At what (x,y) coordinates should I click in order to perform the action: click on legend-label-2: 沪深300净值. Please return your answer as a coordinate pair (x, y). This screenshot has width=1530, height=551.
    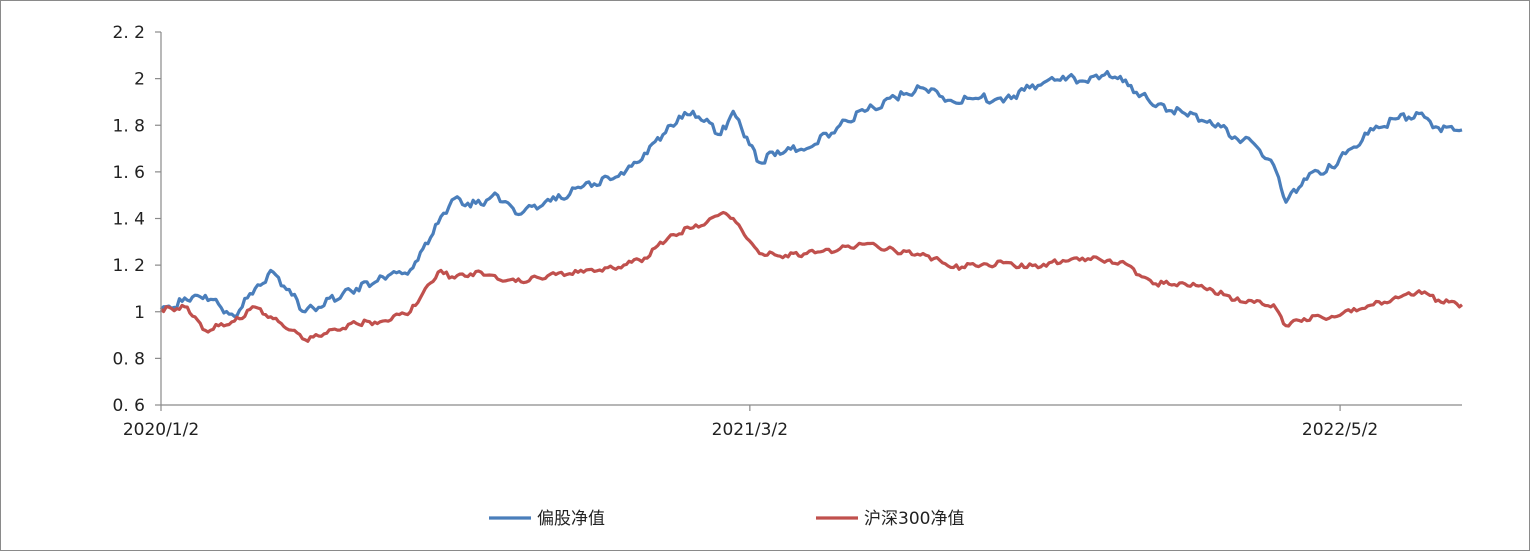
    Looking at the image, I should click on (914, 519).